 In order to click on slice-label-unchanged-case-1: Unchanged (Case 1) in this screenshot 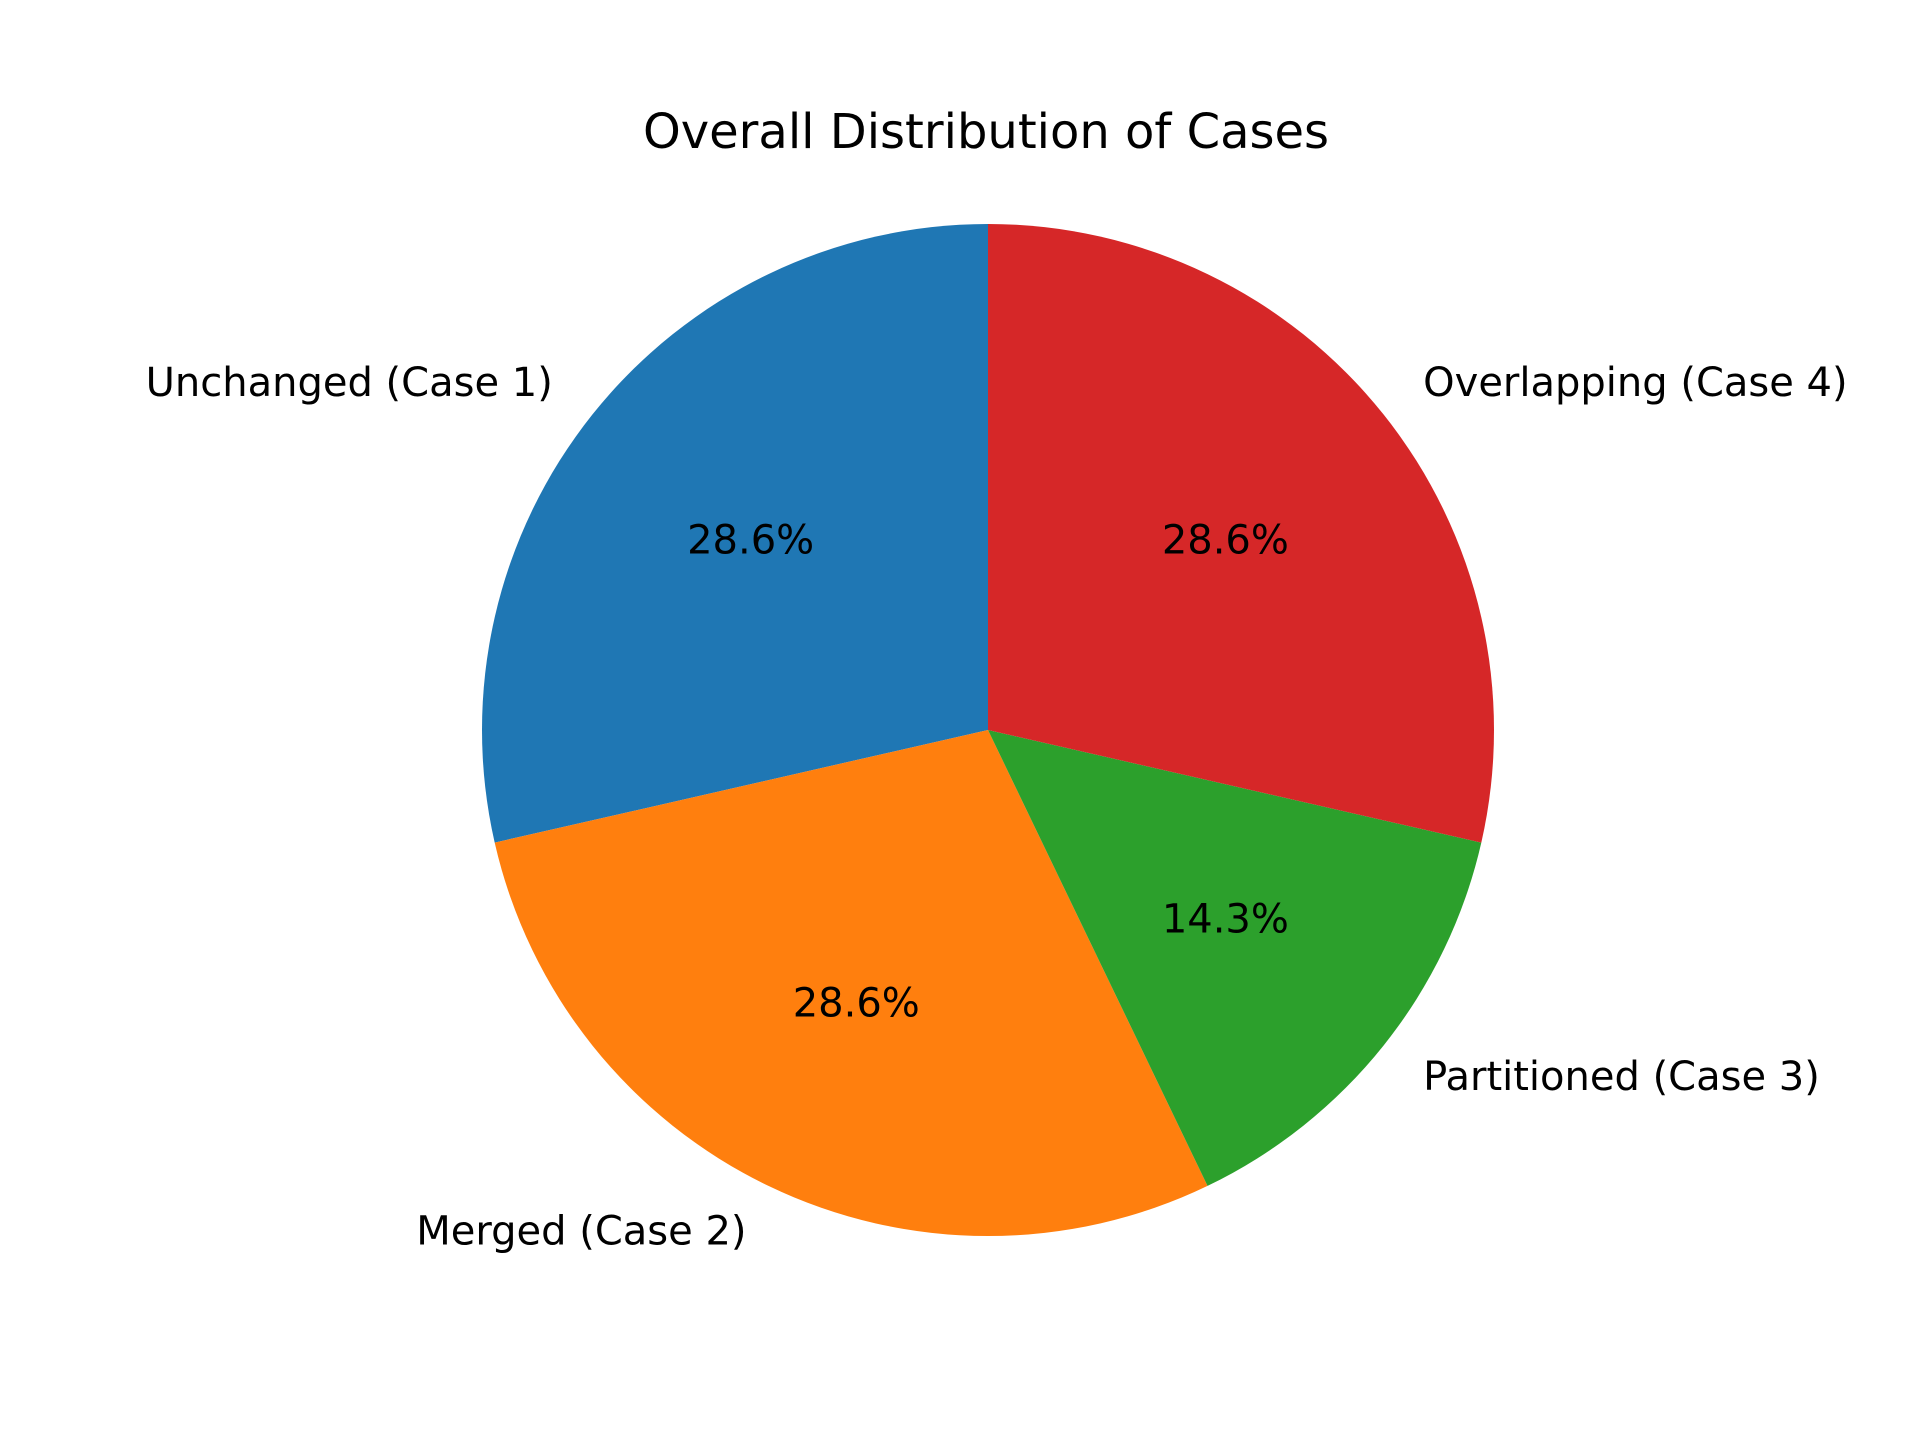, I will do `click(349, 383)`.